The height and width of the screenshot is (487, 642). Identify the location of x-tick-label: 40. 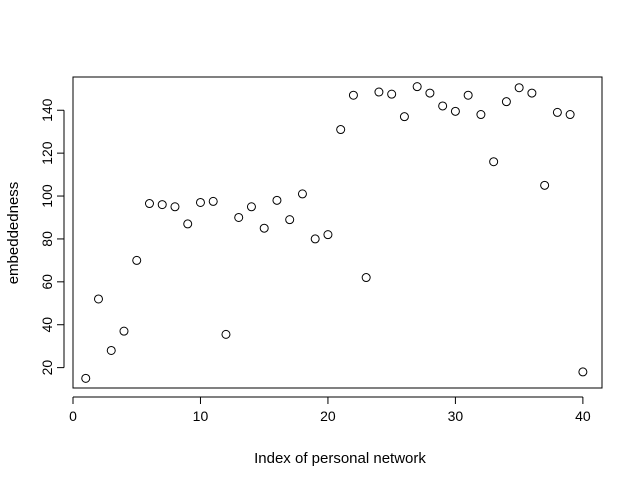
(583, 416).